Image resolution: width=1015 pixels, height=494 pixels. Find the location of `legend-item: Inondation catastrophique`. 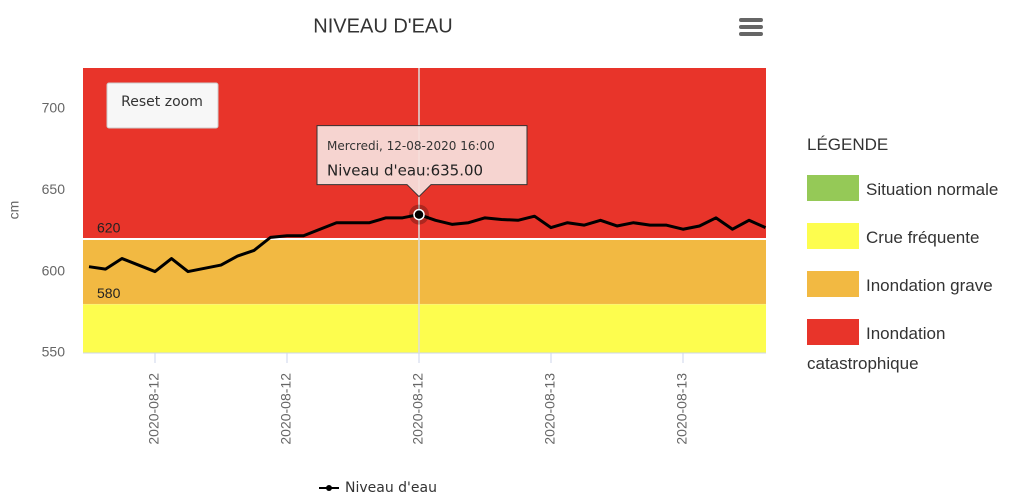

legend-item: Inondation catastrophique is located at coordinates (911, 346).